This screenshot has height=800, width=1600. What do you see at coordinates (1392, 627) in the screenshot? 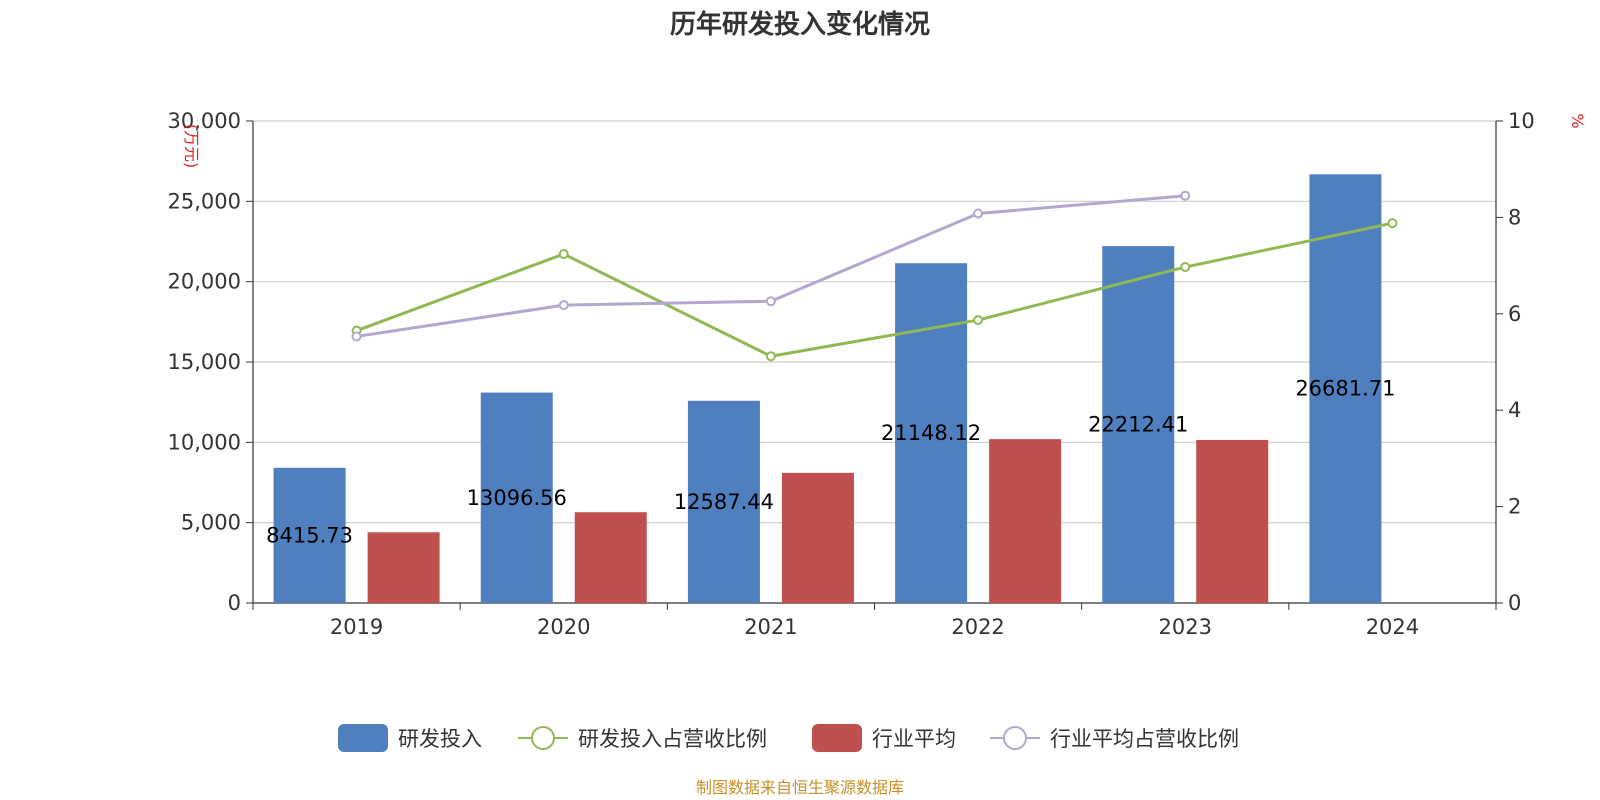
I see `x-axis-tick-label: 2024` at bounding box center [1392, 627].